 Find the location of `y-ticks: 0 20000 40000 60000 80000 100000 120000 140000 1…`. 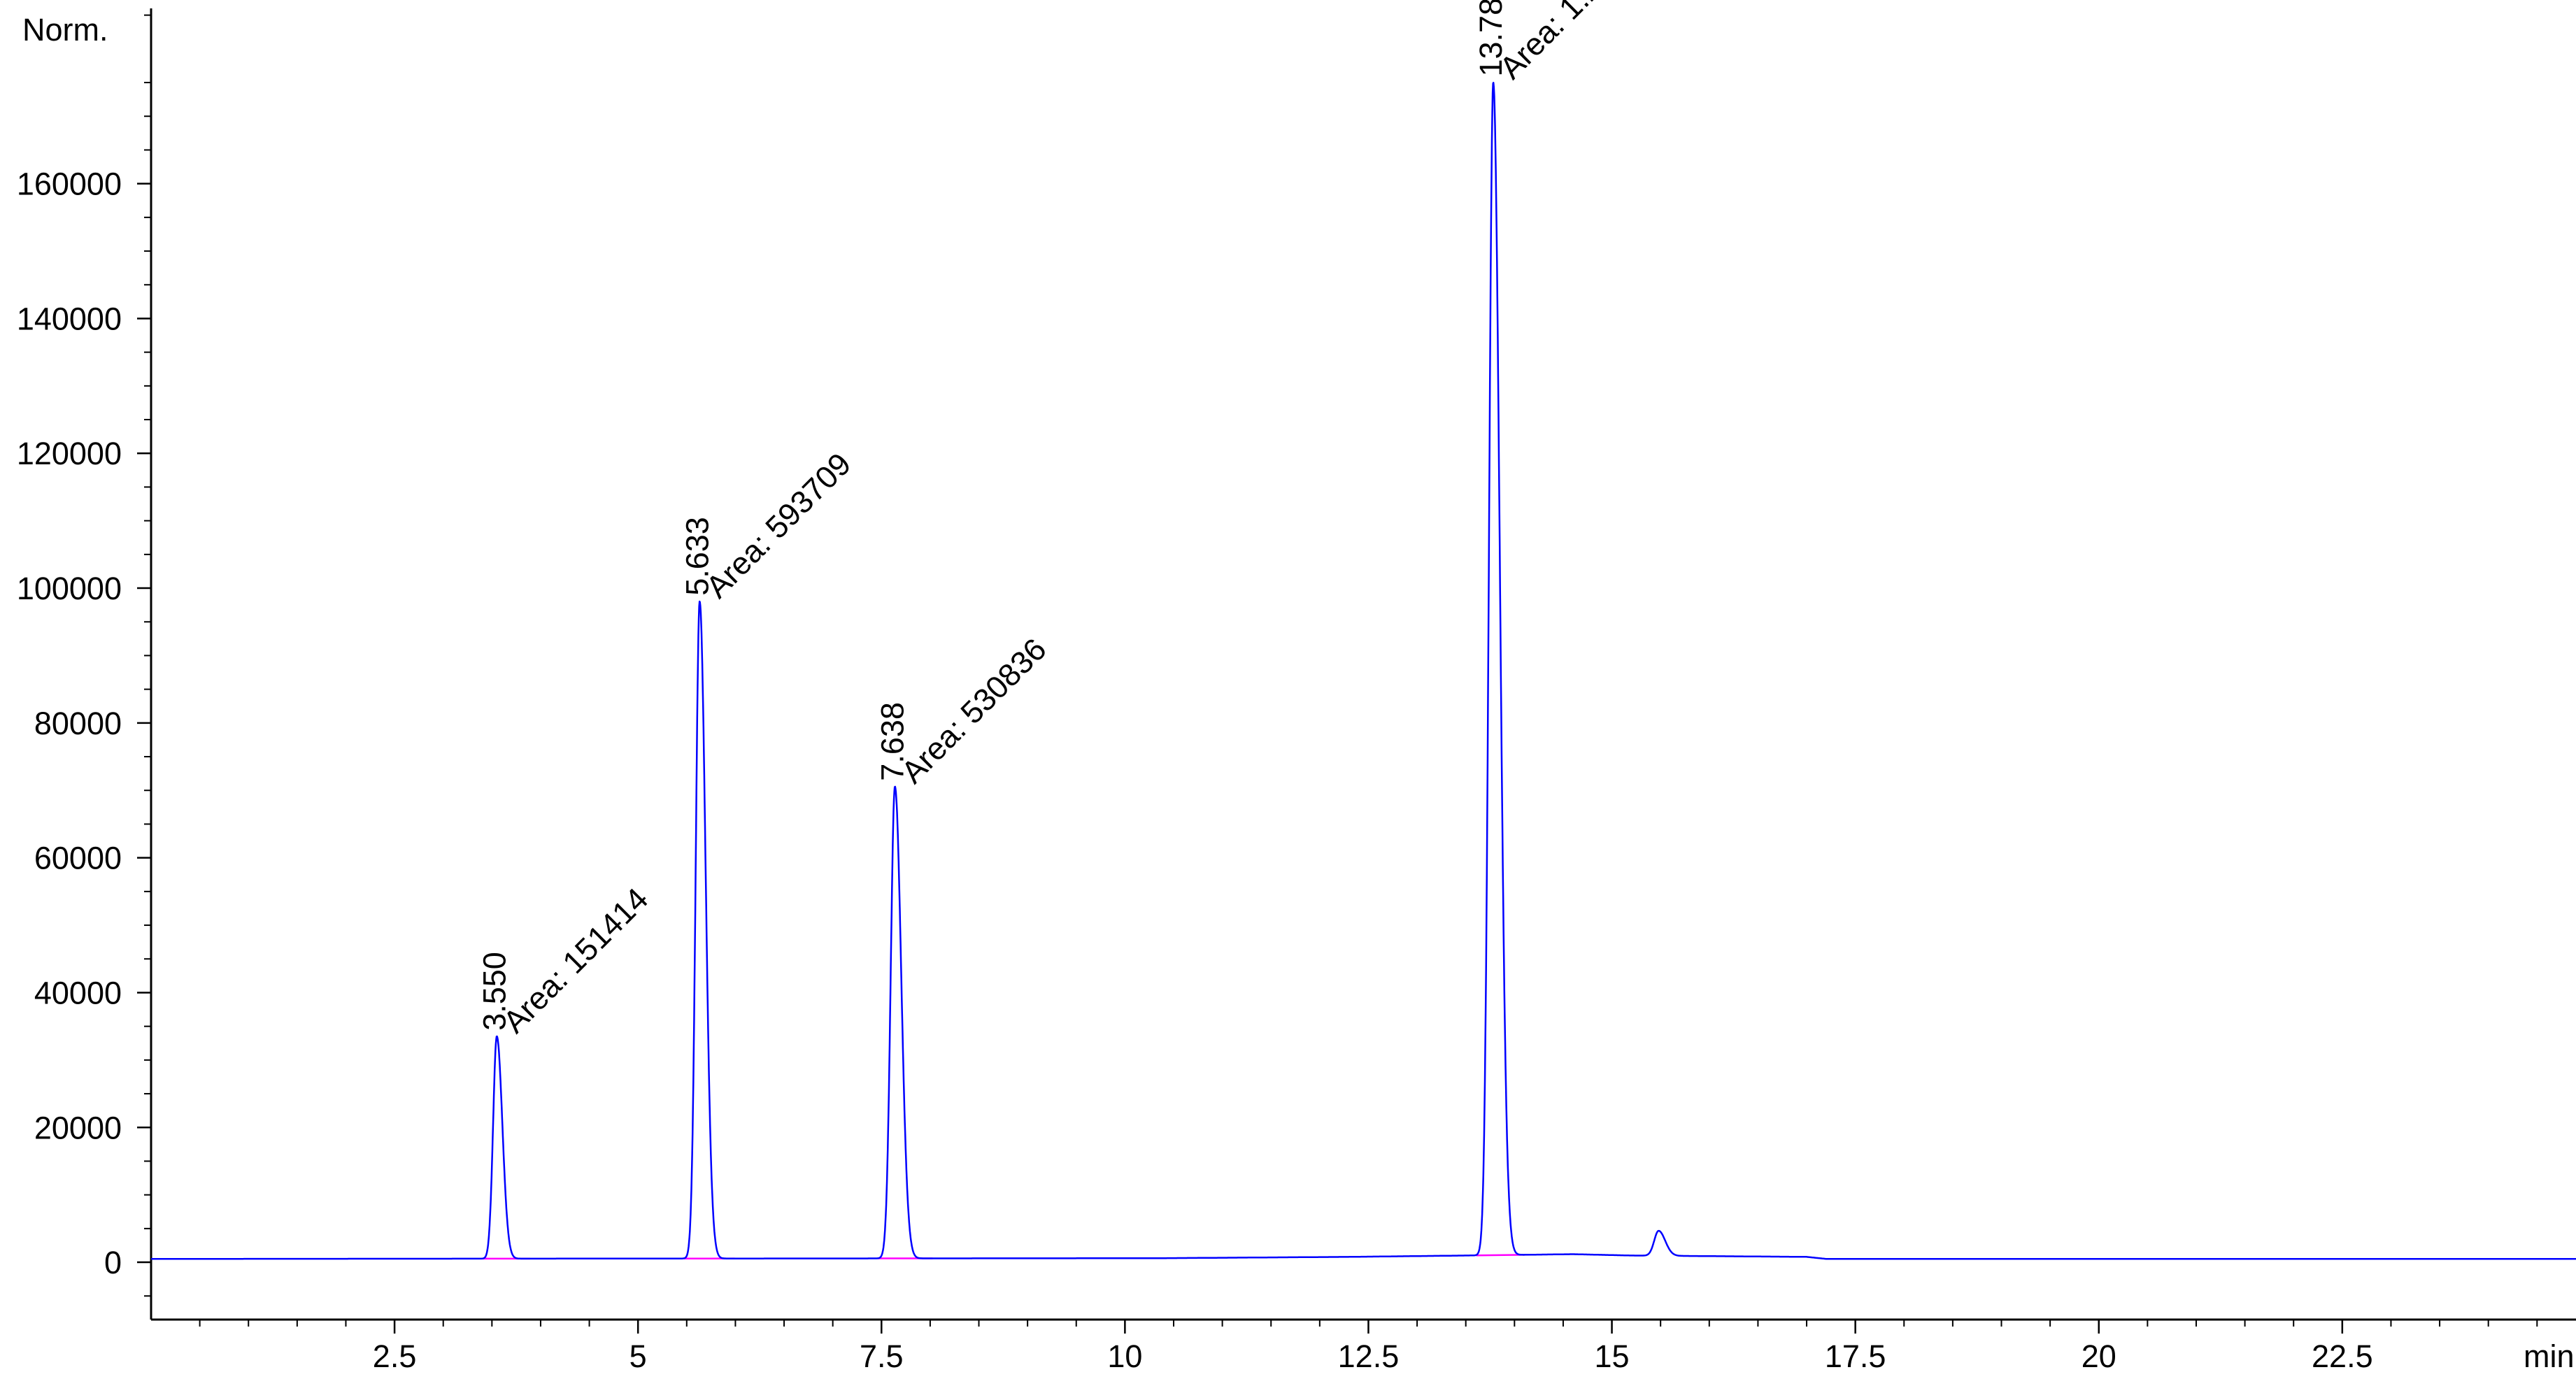

y-ticks: 0 20000 40000 60000 80000 100000 120000 140000 1… is located at coordinates (84, 723).